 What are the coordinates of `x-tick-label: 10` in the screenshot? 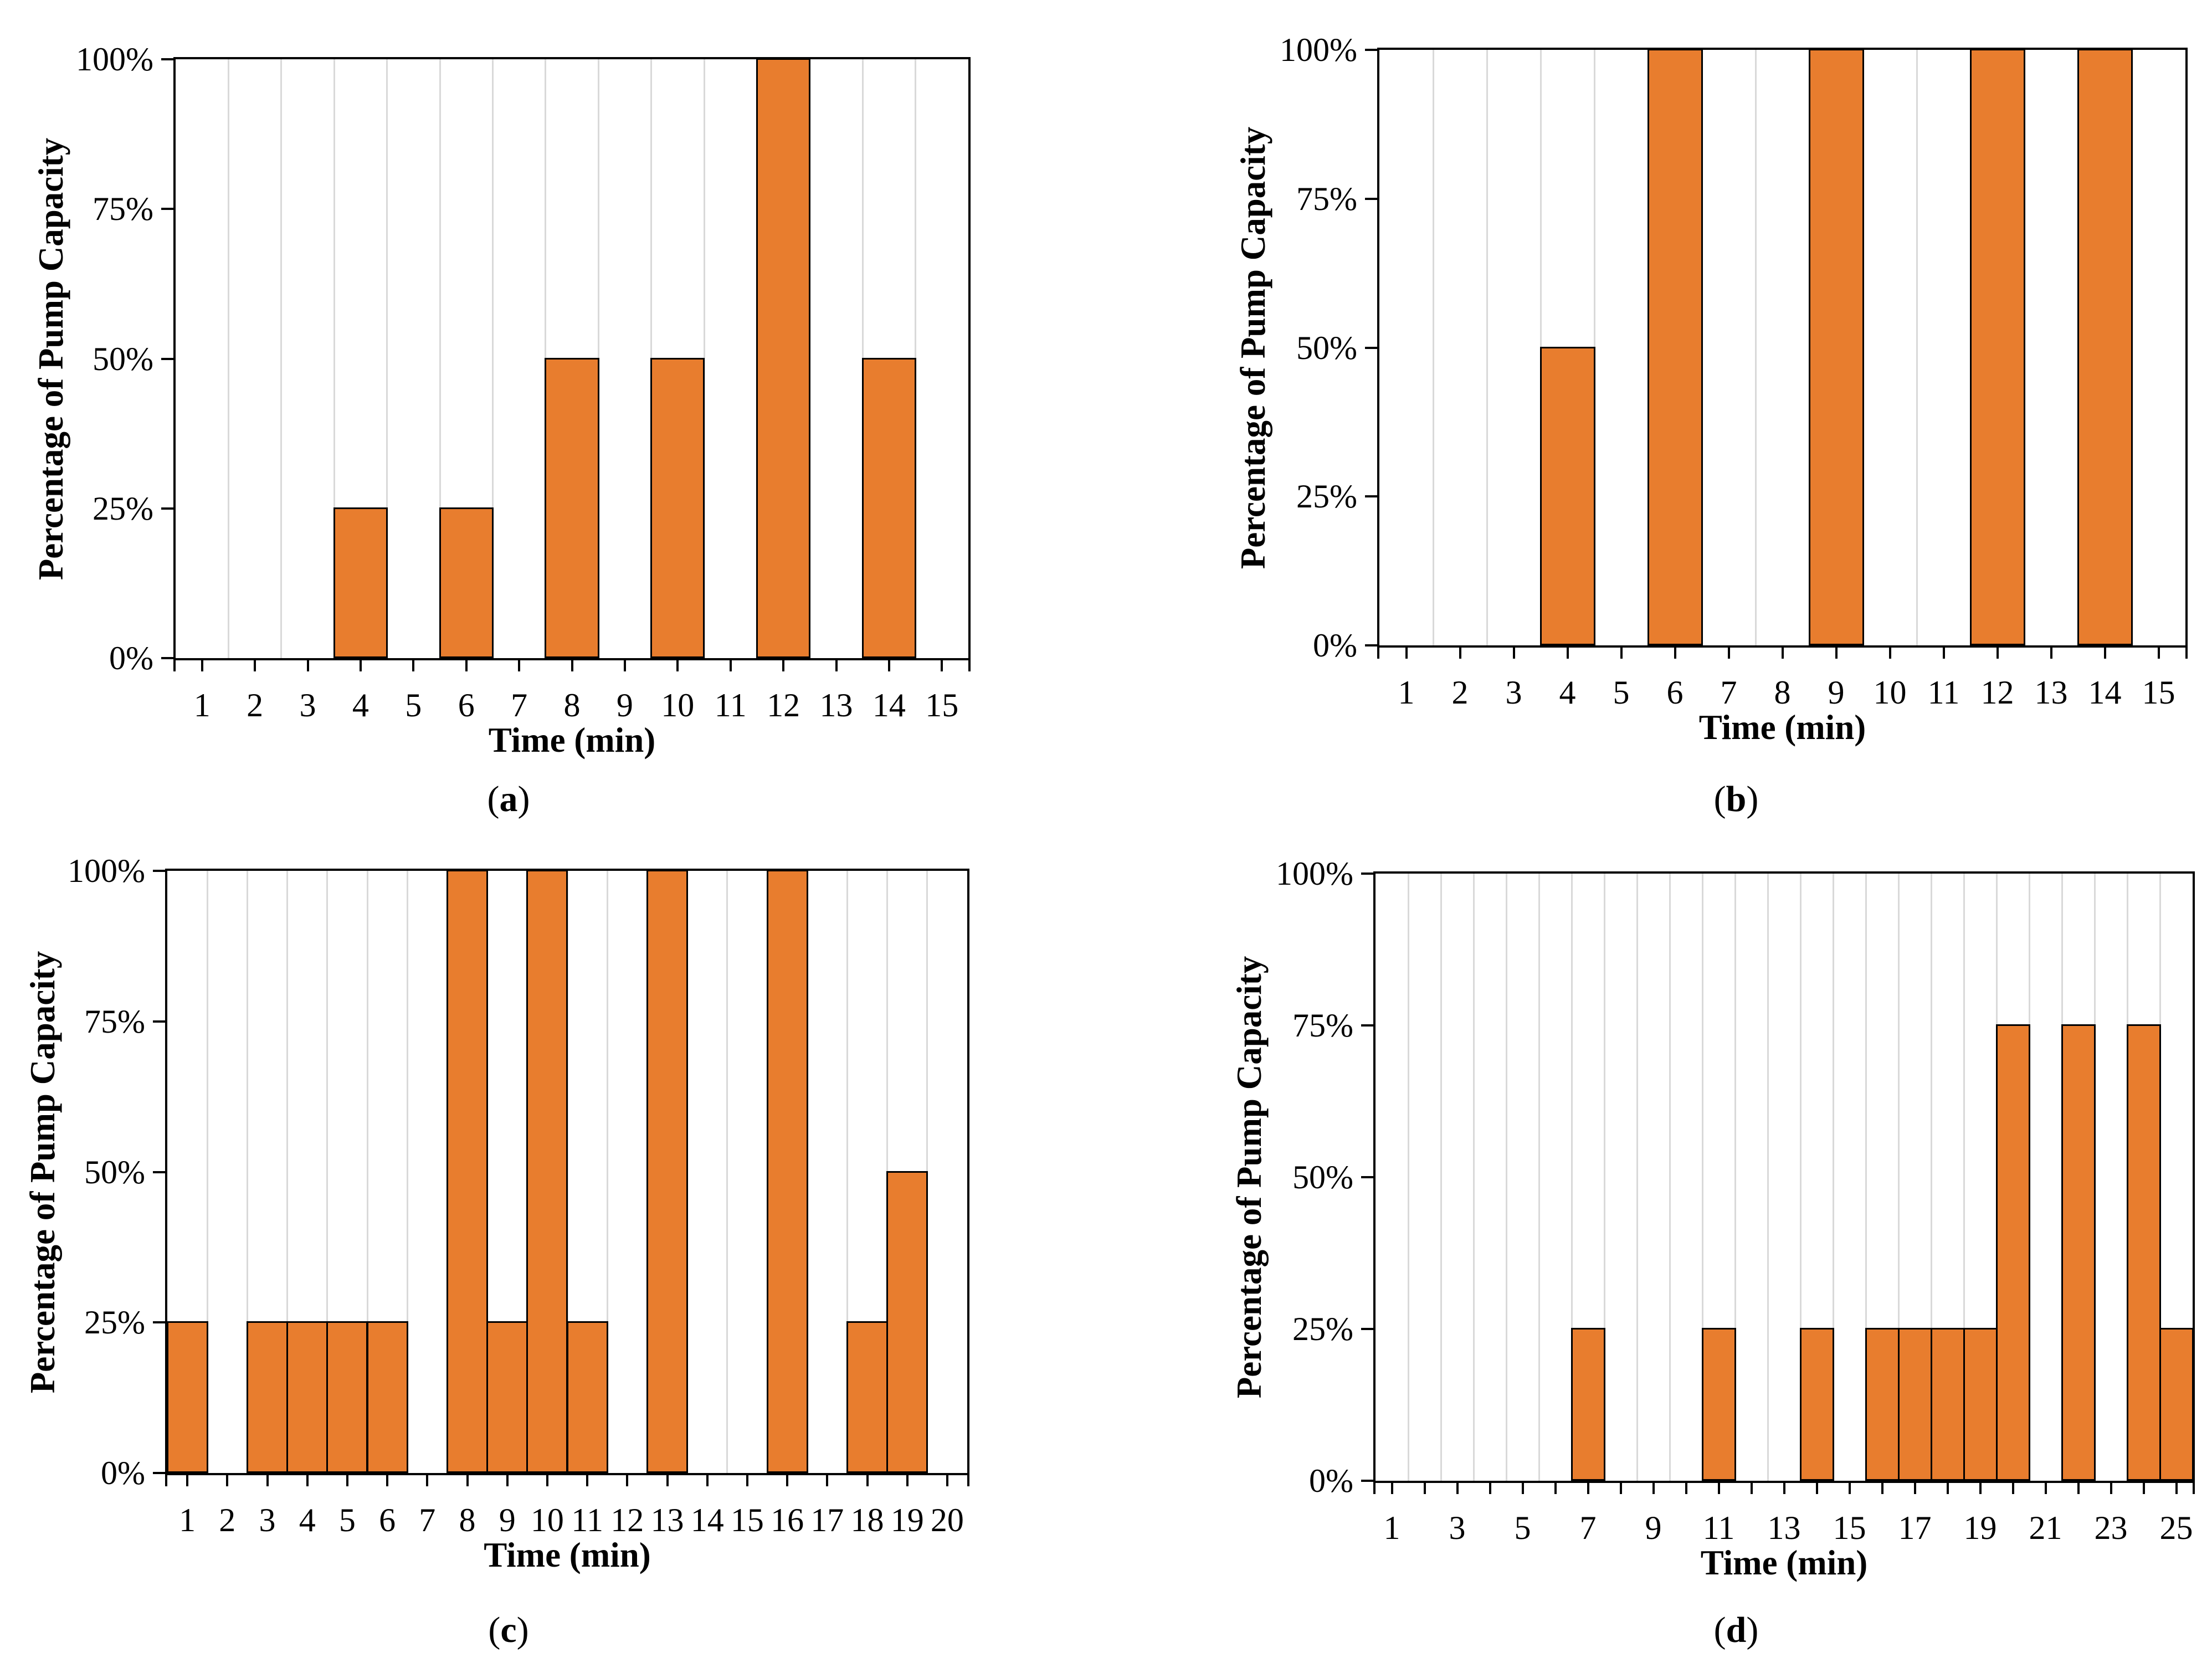 It's located at (678, 705).